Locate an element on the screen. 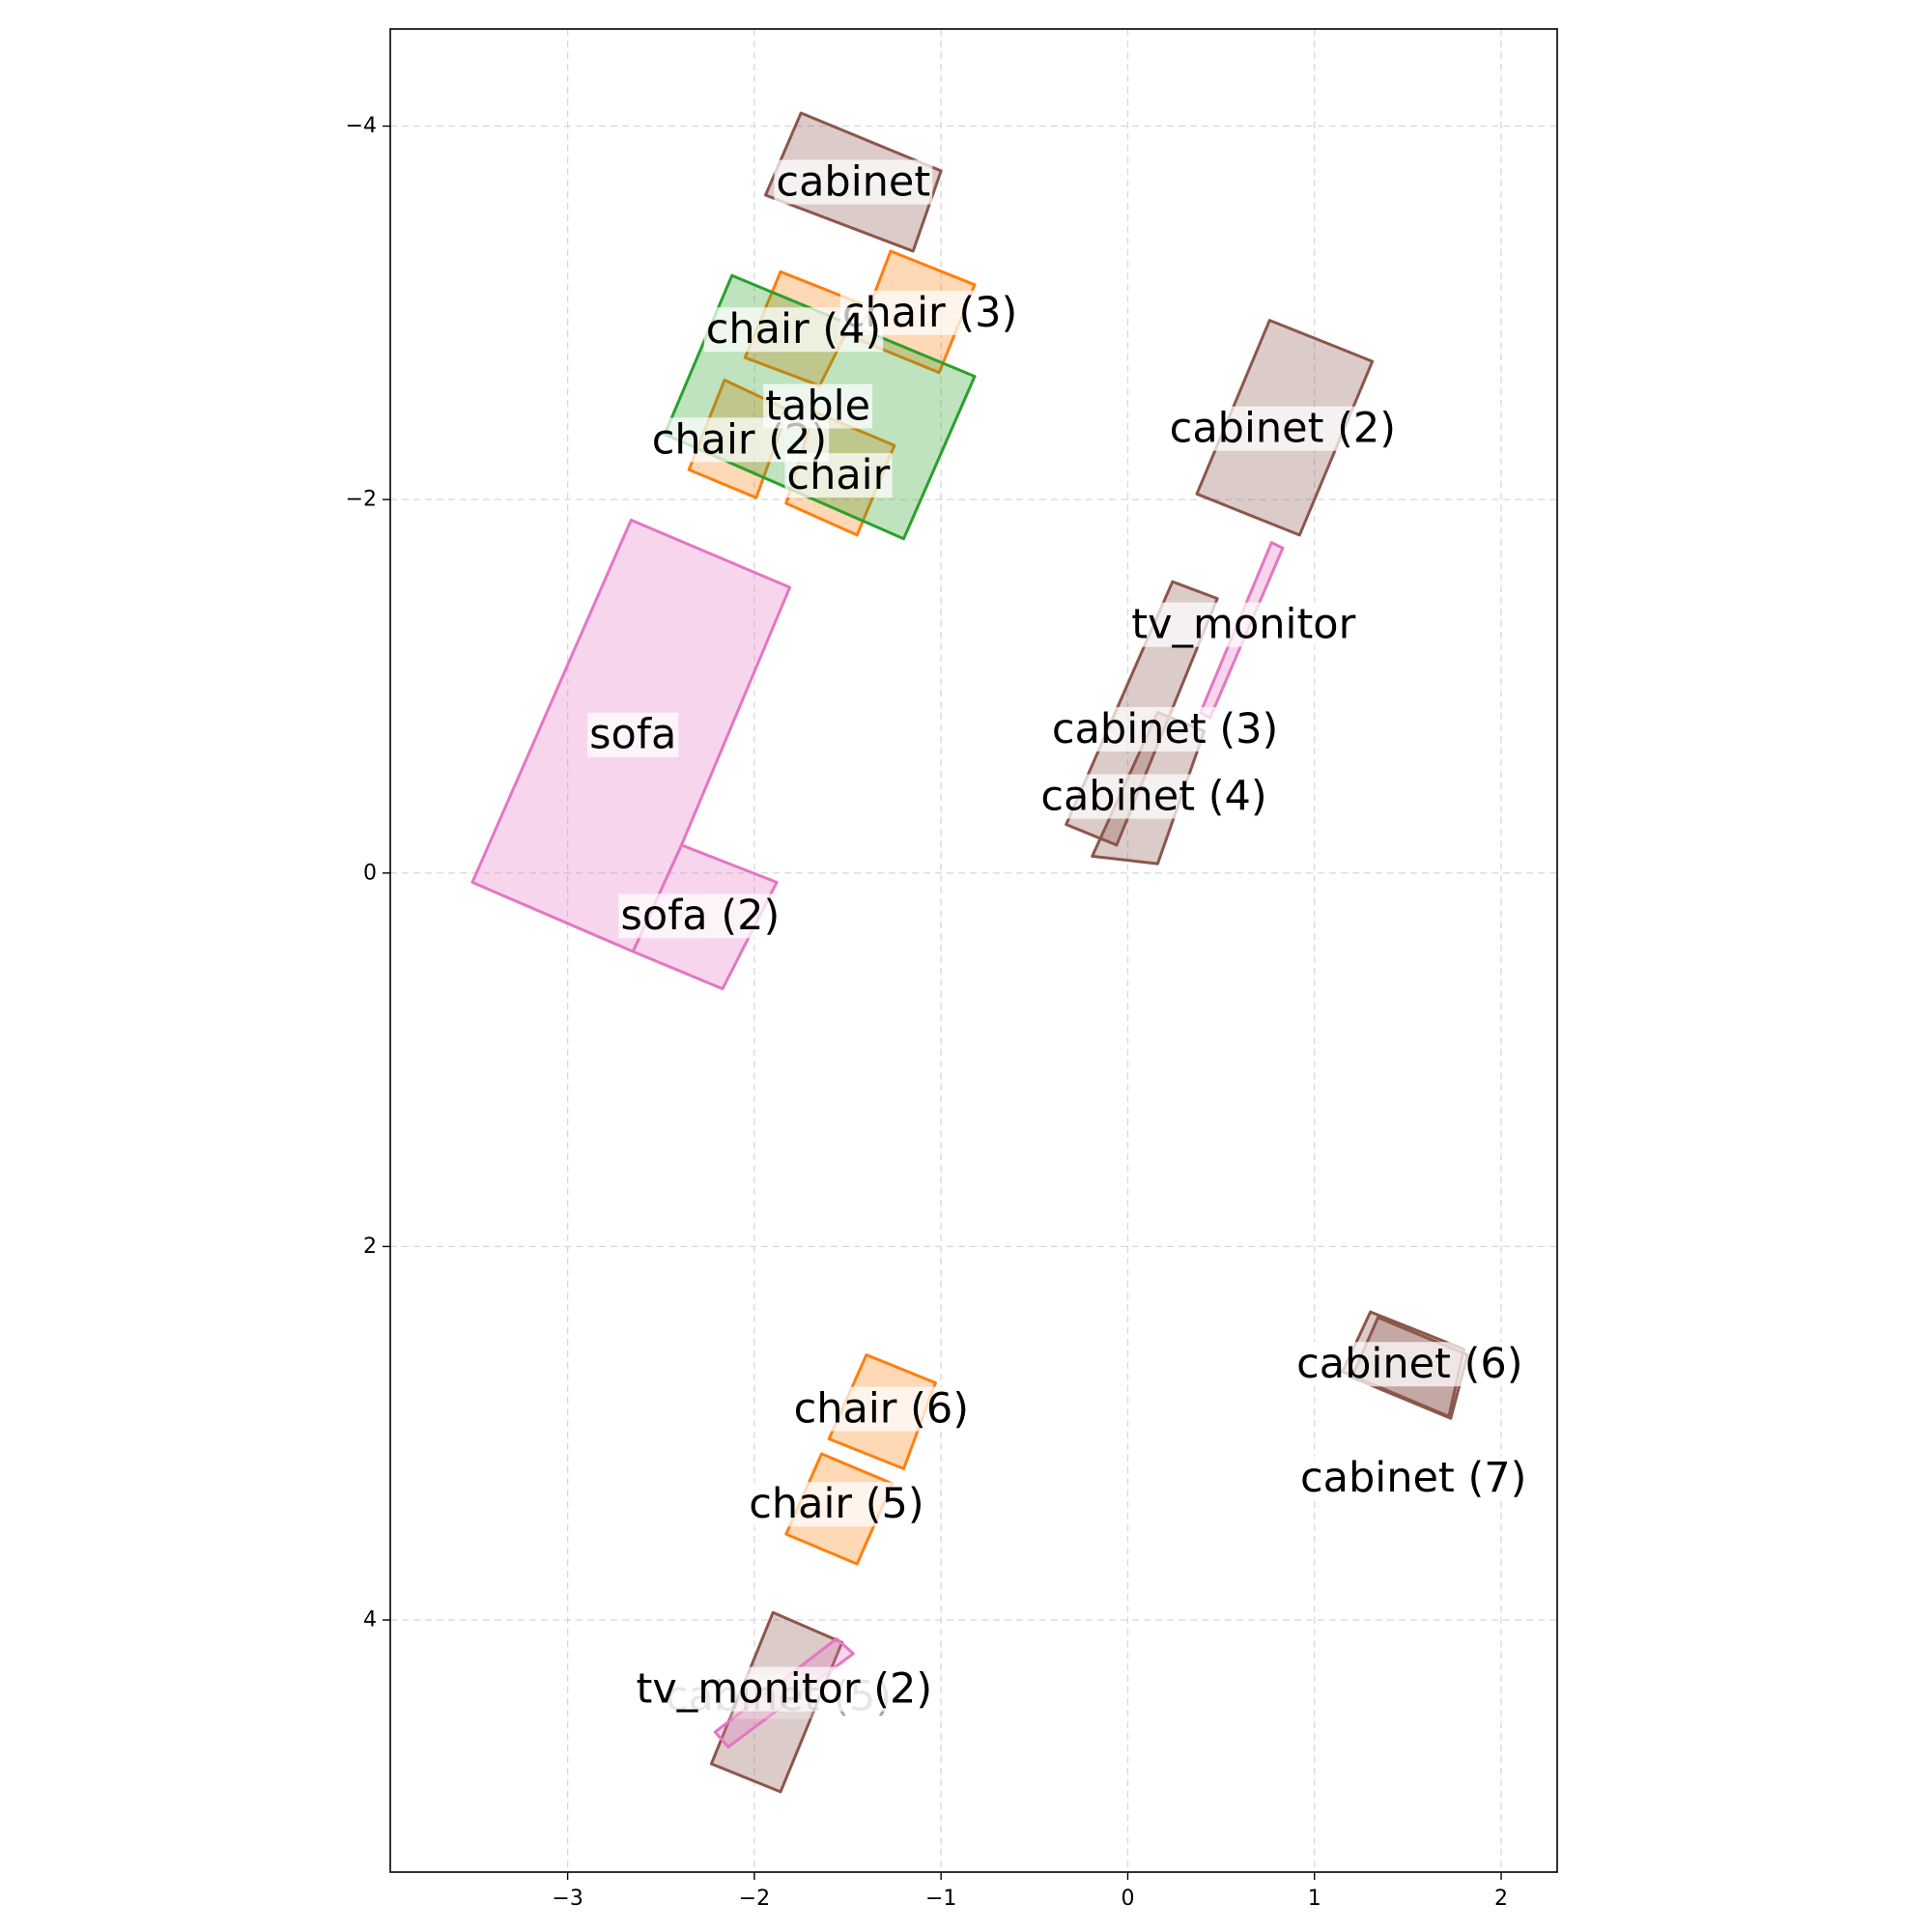 The image size is (1932, 1932). x-tick-label: −2 is located at coordinates (754, 1899).